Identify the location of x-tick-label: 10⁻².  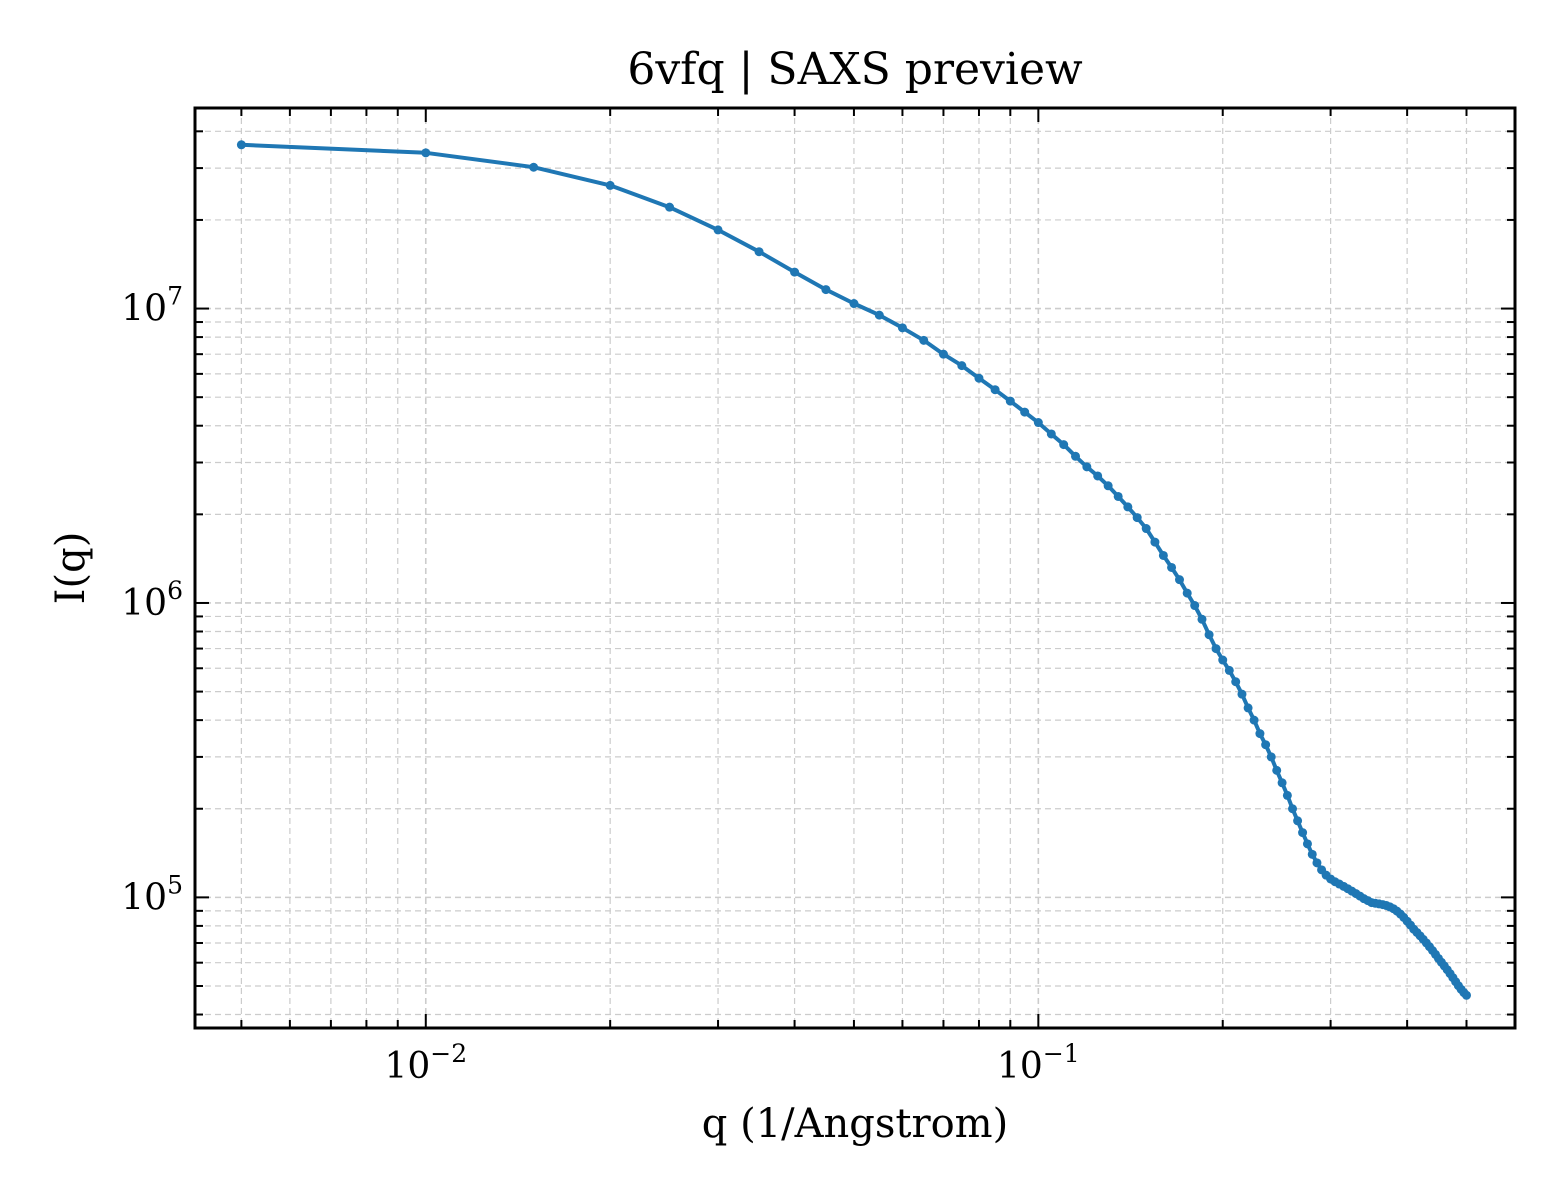
(425, 1063).